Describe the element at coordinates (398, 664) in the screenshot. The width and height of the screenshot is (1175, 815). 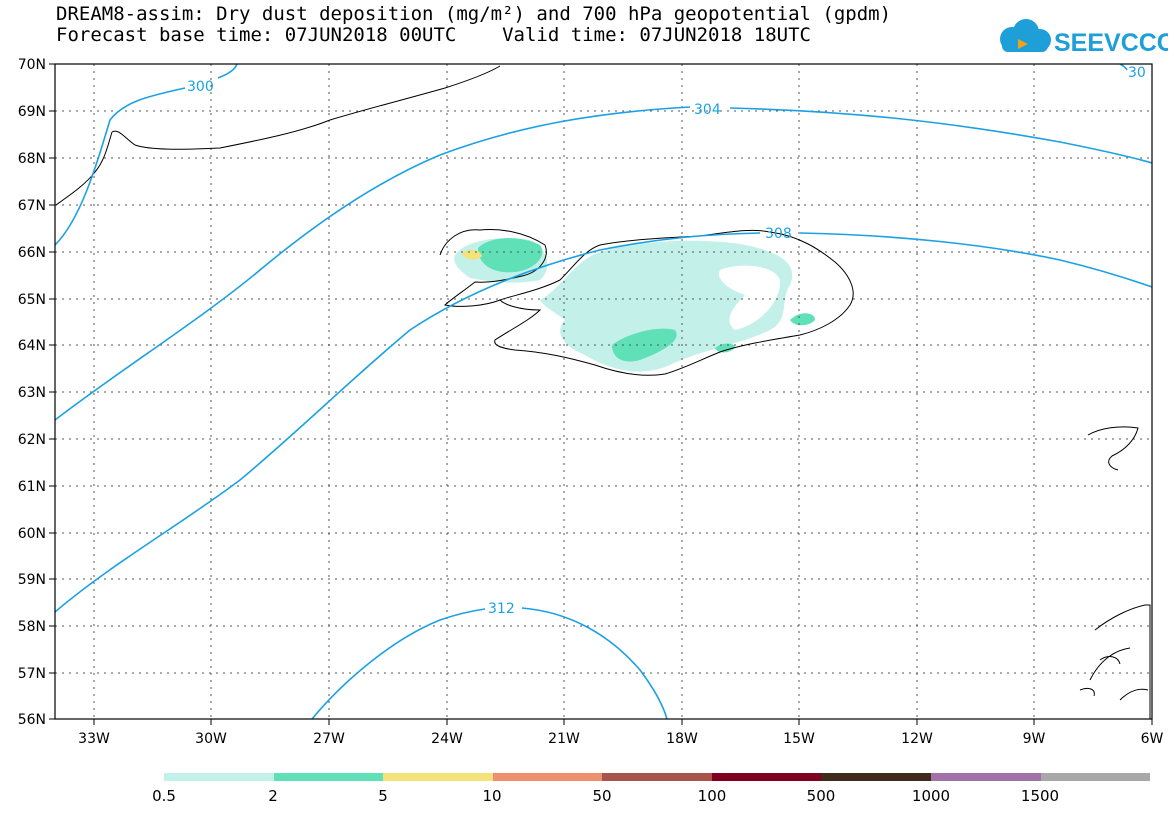
I see `contour-312-a` at that location.